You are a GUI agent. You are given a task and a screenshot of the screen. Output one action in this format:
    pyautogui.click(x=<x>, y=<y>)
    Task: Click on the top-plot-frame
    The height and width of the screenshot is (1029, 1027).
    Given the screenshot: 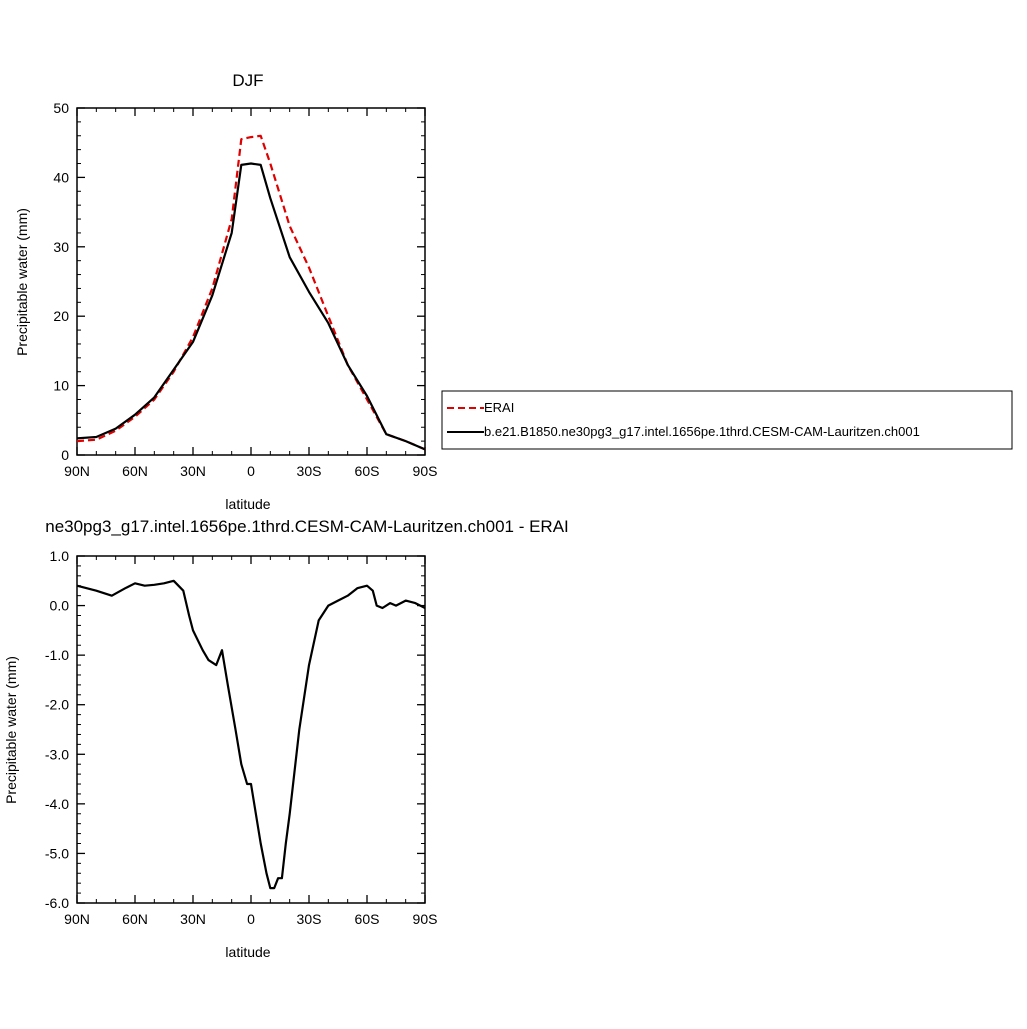 What is the action you would take?
    pyautogui.click(x=251, y=281)
    